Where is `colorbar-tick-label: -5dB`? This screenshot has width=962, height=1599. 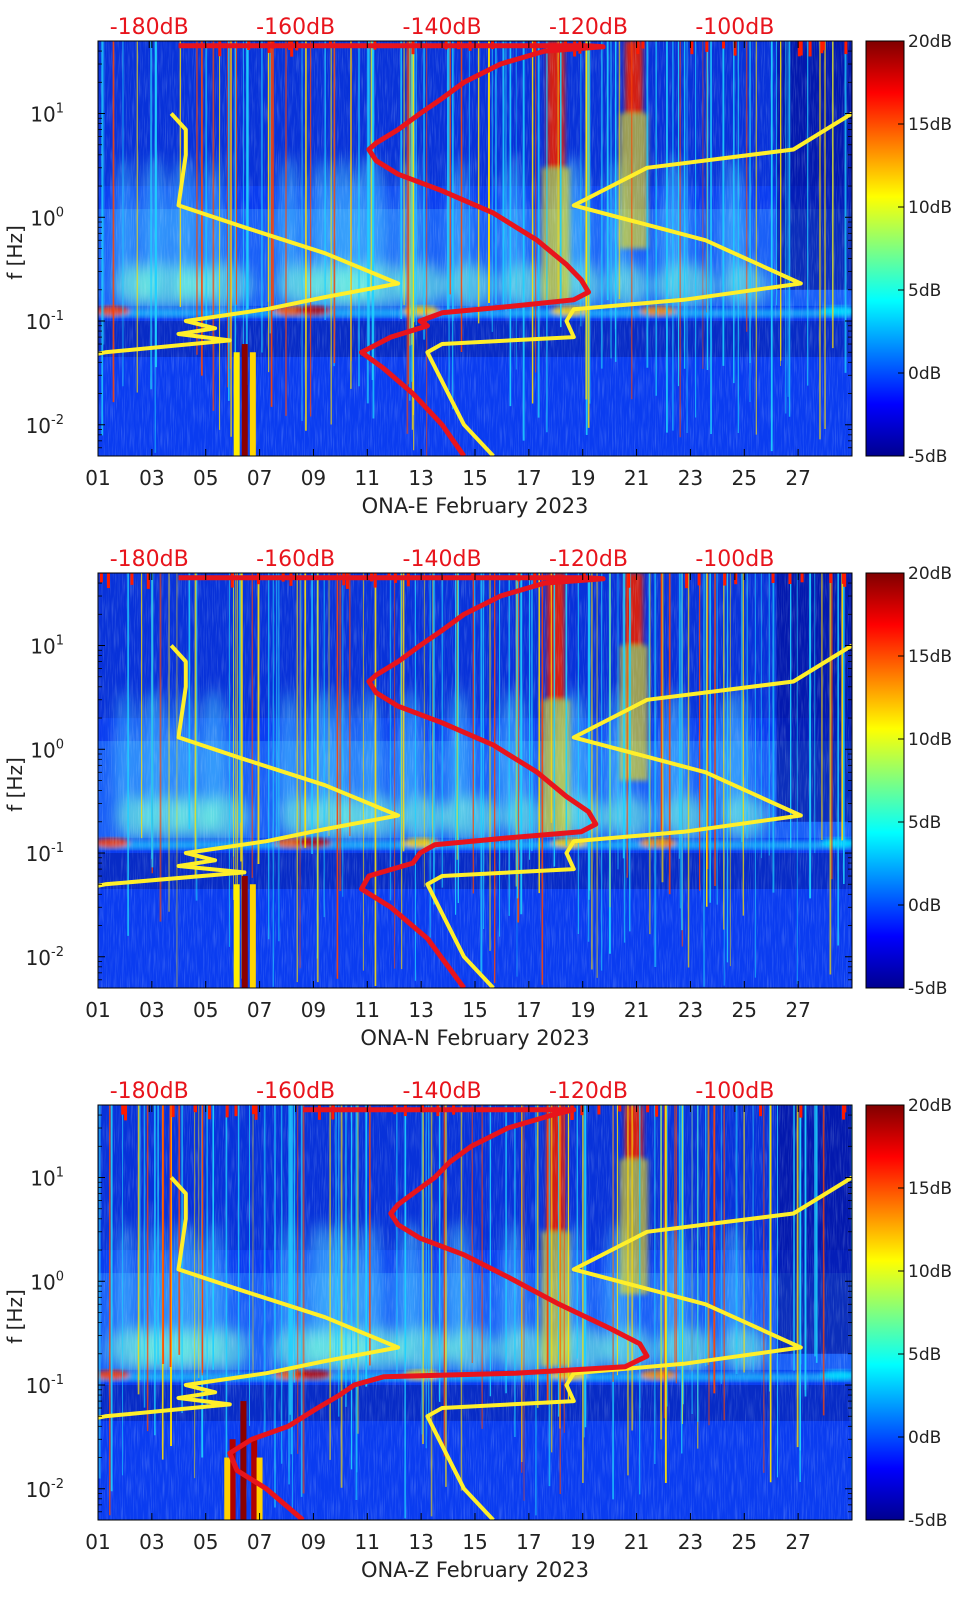 colorbar-tick-label: -5dB is located at coordinates (927, 1521).